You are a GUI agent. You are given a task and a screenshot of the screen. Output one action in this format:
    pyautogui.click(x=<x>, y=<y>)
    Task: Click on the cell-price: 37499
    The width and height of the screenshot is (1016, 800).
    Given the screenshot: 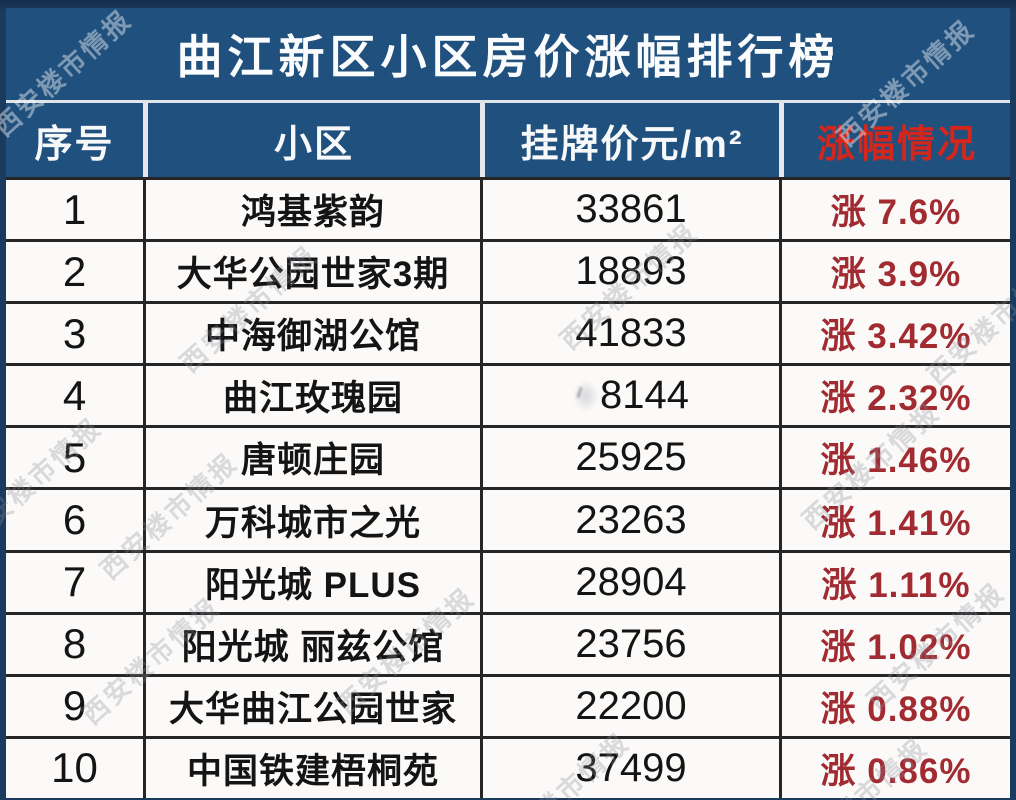 What is the action you would take?
    pyautogui.click(x=629, y=768)
    